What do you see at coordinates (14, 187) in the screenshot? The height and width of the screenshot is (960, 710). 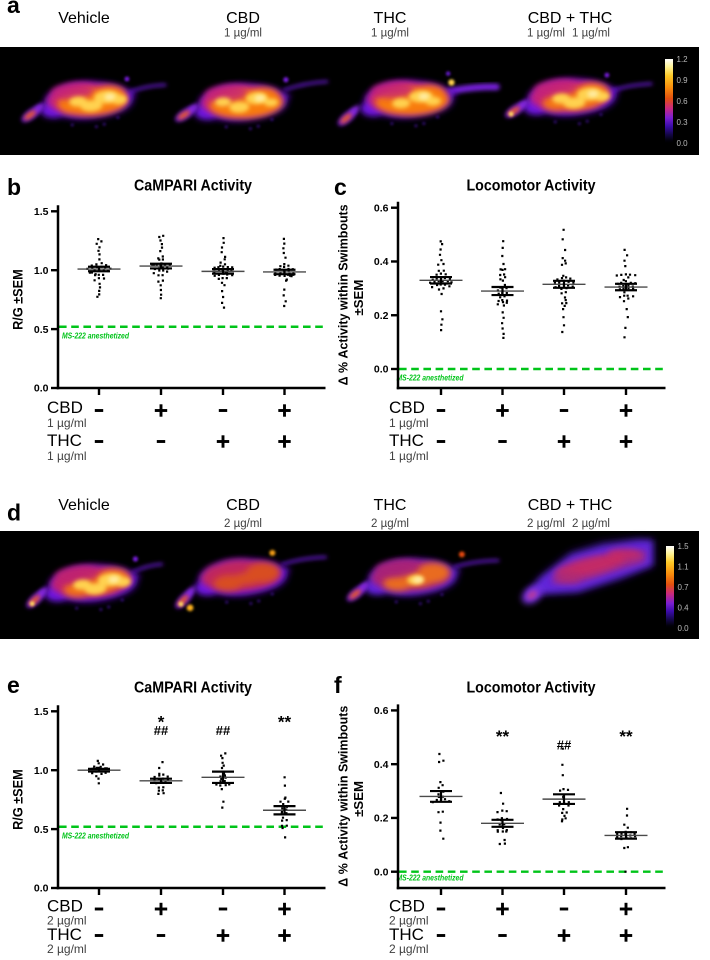 I see `svg-text: b` at bounding box center [14, 187].